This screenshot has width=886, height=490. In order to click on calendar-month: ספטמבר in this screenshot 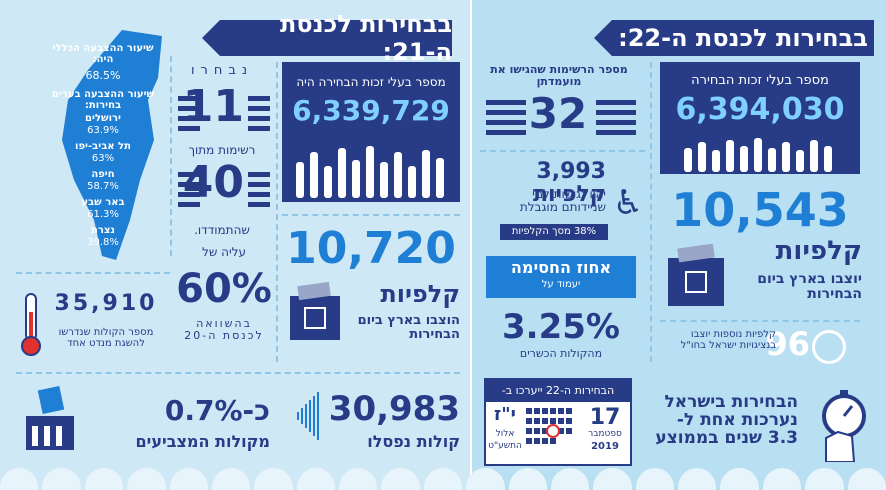, I will do `click(605, 434)`.